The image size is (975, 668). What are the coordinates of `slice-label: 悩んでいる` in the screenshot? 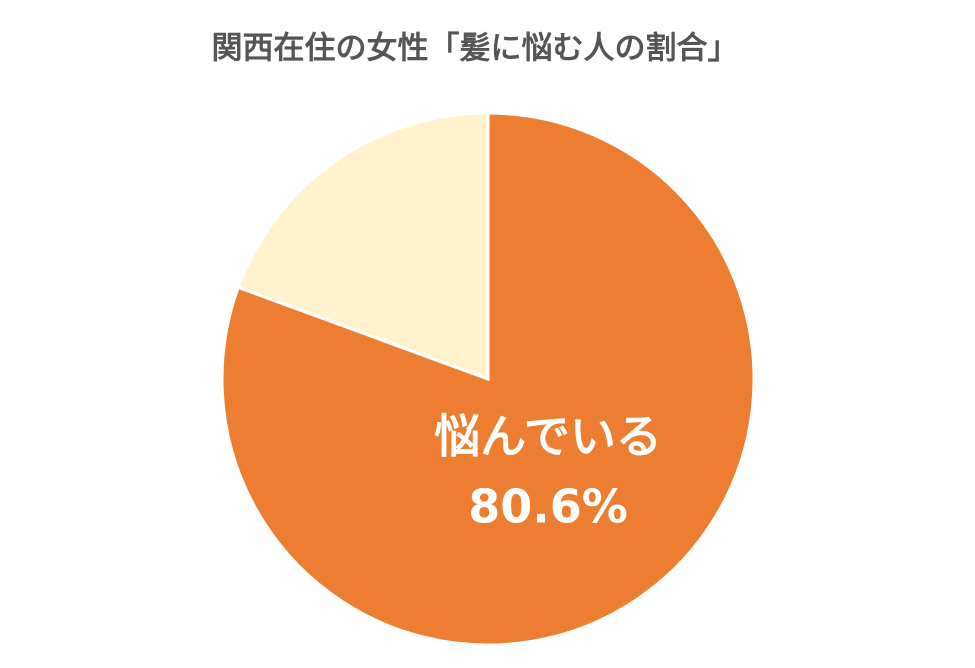 It's located at (548, 437).